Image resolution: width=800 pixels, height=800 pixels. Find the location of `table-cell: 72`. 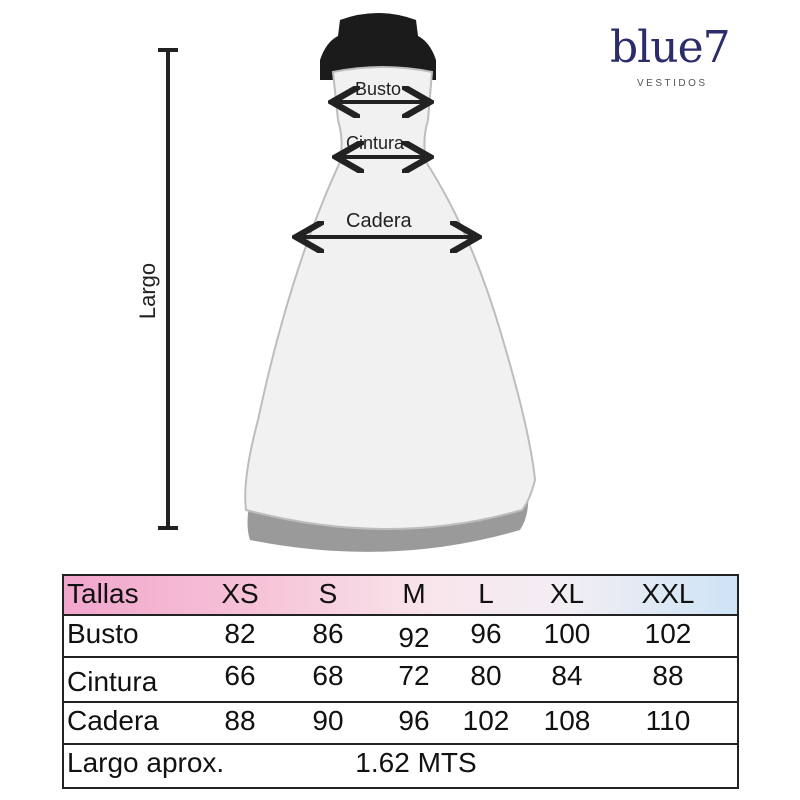

table-cell: 72 is located at coordinates (414, 675).